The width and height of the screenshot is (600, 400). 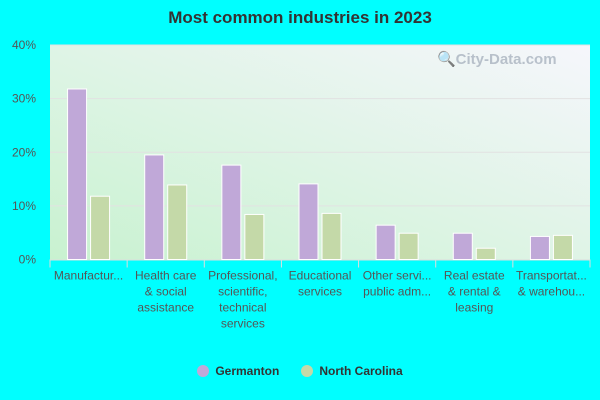 I want to click on y-tick-label: 40%, so click(x=24, y=45).